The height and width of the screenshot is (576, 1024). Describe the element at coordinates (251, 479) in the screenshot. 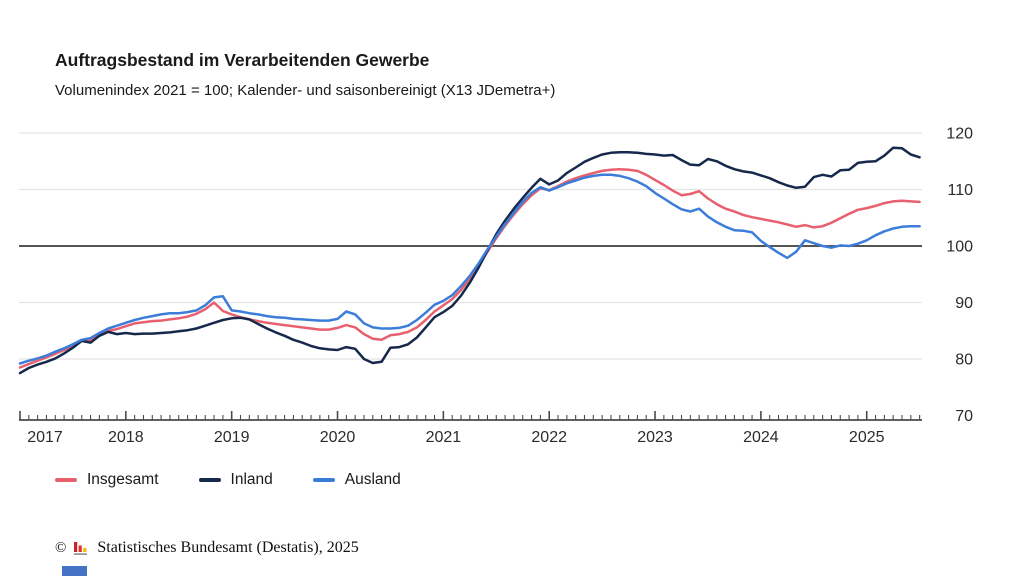

I see `legend-label: Inland` at that location.